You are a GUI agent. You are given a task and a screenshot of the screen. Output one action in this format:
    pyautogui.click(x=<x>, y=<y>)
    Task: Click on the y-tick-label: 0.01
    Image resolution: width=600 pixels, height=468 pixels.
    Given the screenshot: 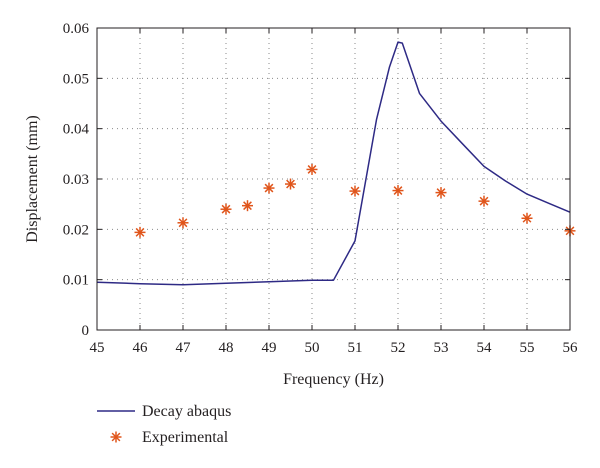 What is the action you would take?
    pyautogui.click(x=76, y=281)
    